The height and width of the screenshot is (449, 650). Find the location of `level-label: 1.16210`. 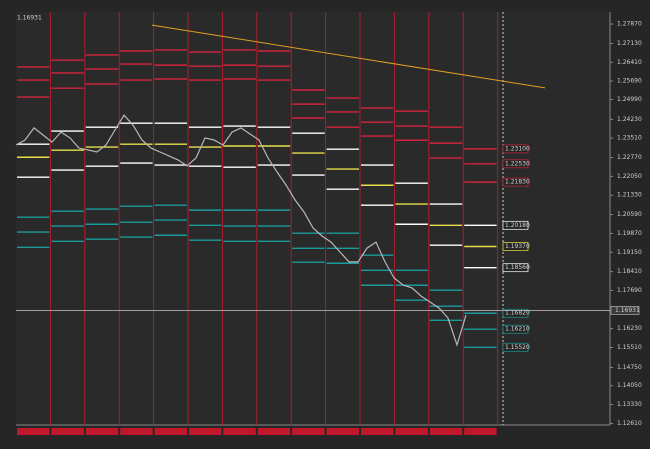

level-label: 1.16210 is located at coordinates (517, 329).